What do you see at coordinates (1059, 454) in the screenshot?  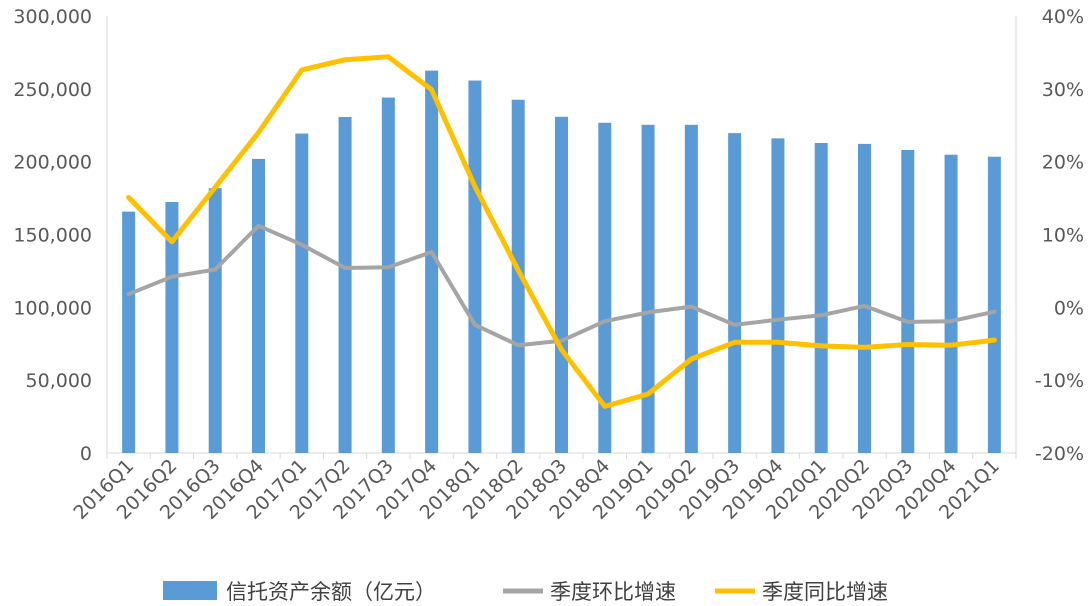 I see `right-axis-tick-label: -20%` at bounding box center [1059, 454].